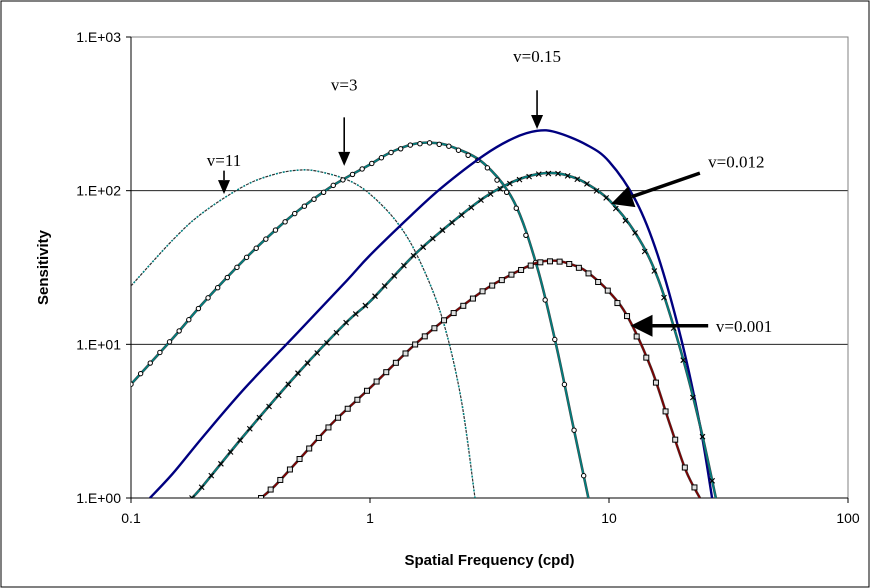 The width and height of the screenshot is (870, 588). What do you see at coordinates (848, 518) in the screenshot?
I see `x-tick-label: 100` at bounding box center [848, 518].